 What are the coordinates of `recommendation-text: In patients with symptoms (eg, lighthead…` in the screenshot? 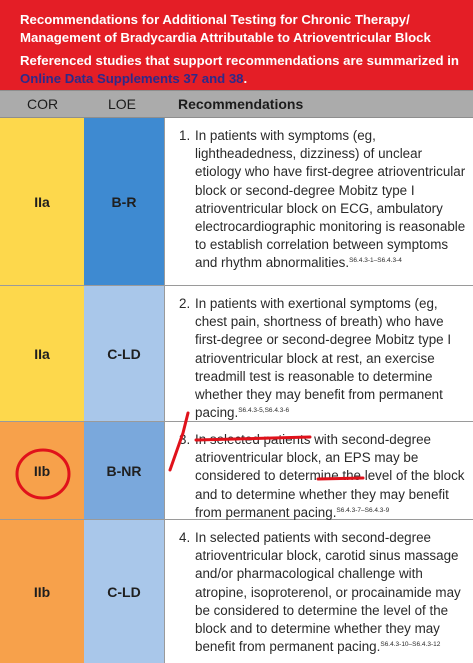 It's located at (330, 199).